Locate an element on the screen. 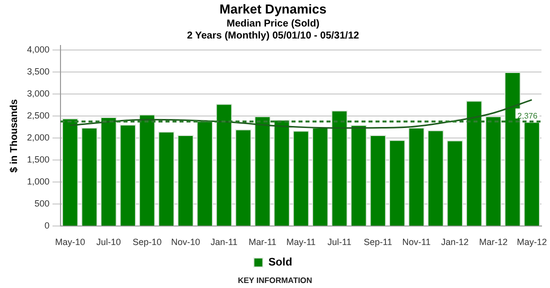  y-tick-label: 4,000 is located at coordinates (38, 49).